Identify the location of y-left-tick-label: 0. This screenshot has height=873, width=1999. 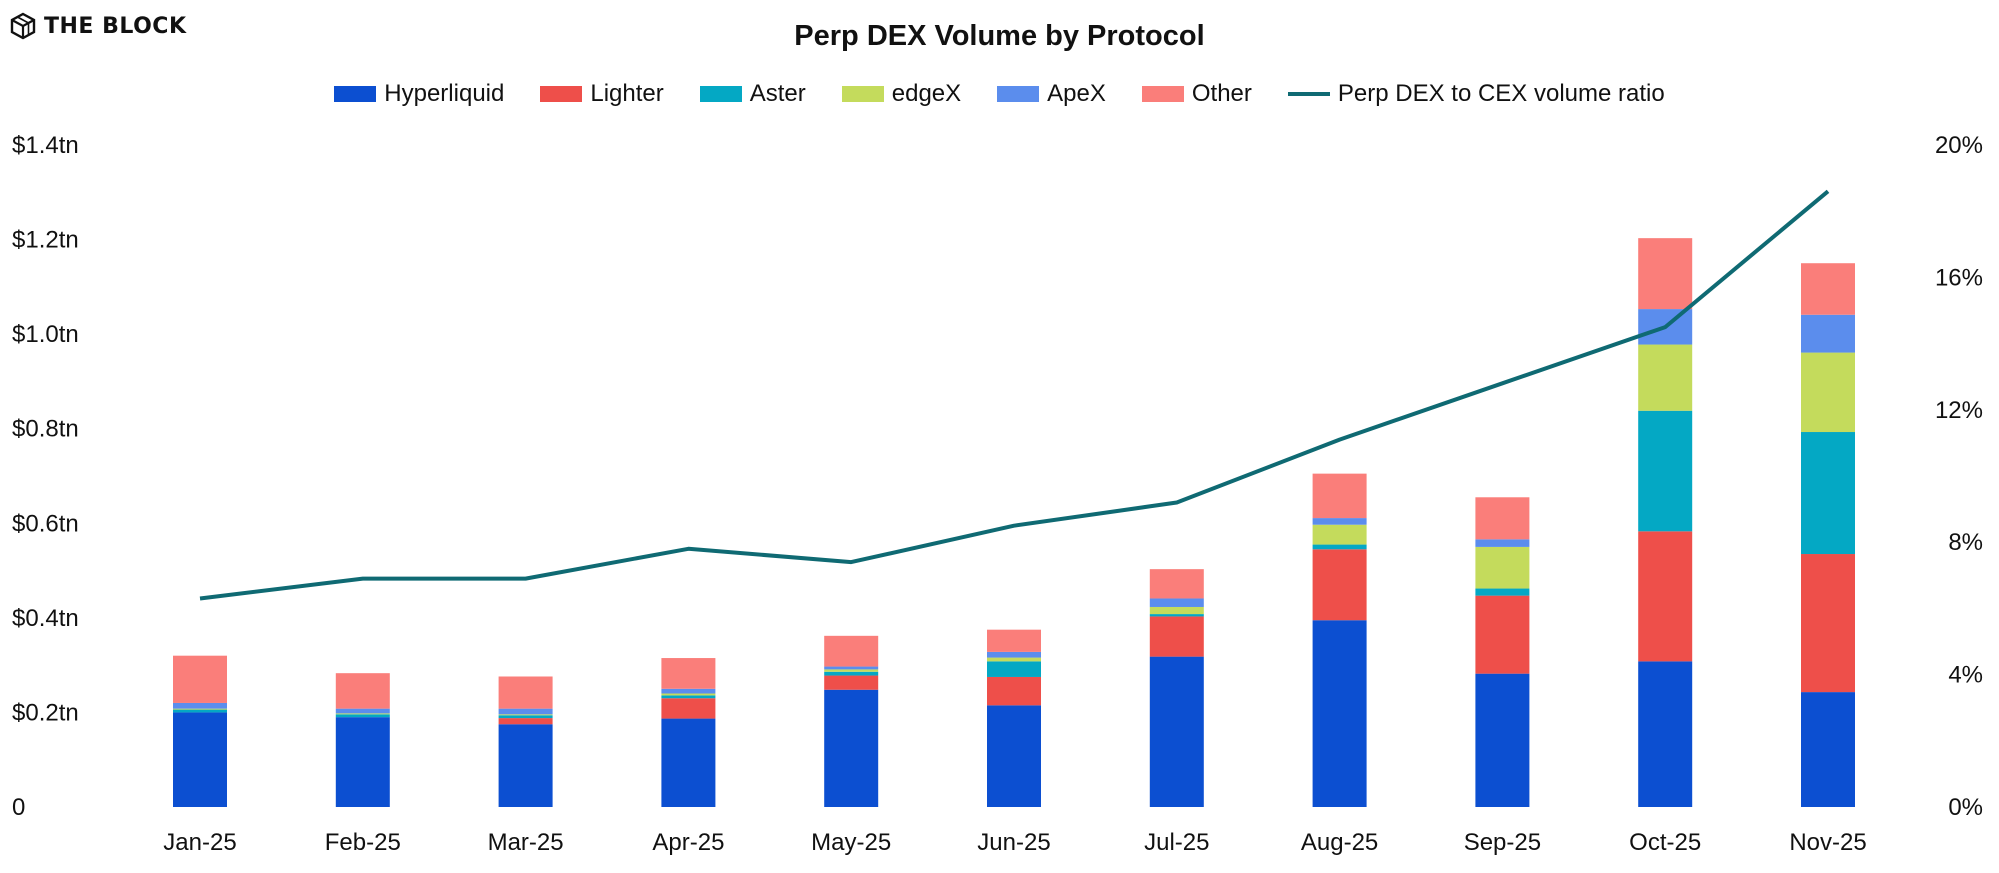
(18, 807).